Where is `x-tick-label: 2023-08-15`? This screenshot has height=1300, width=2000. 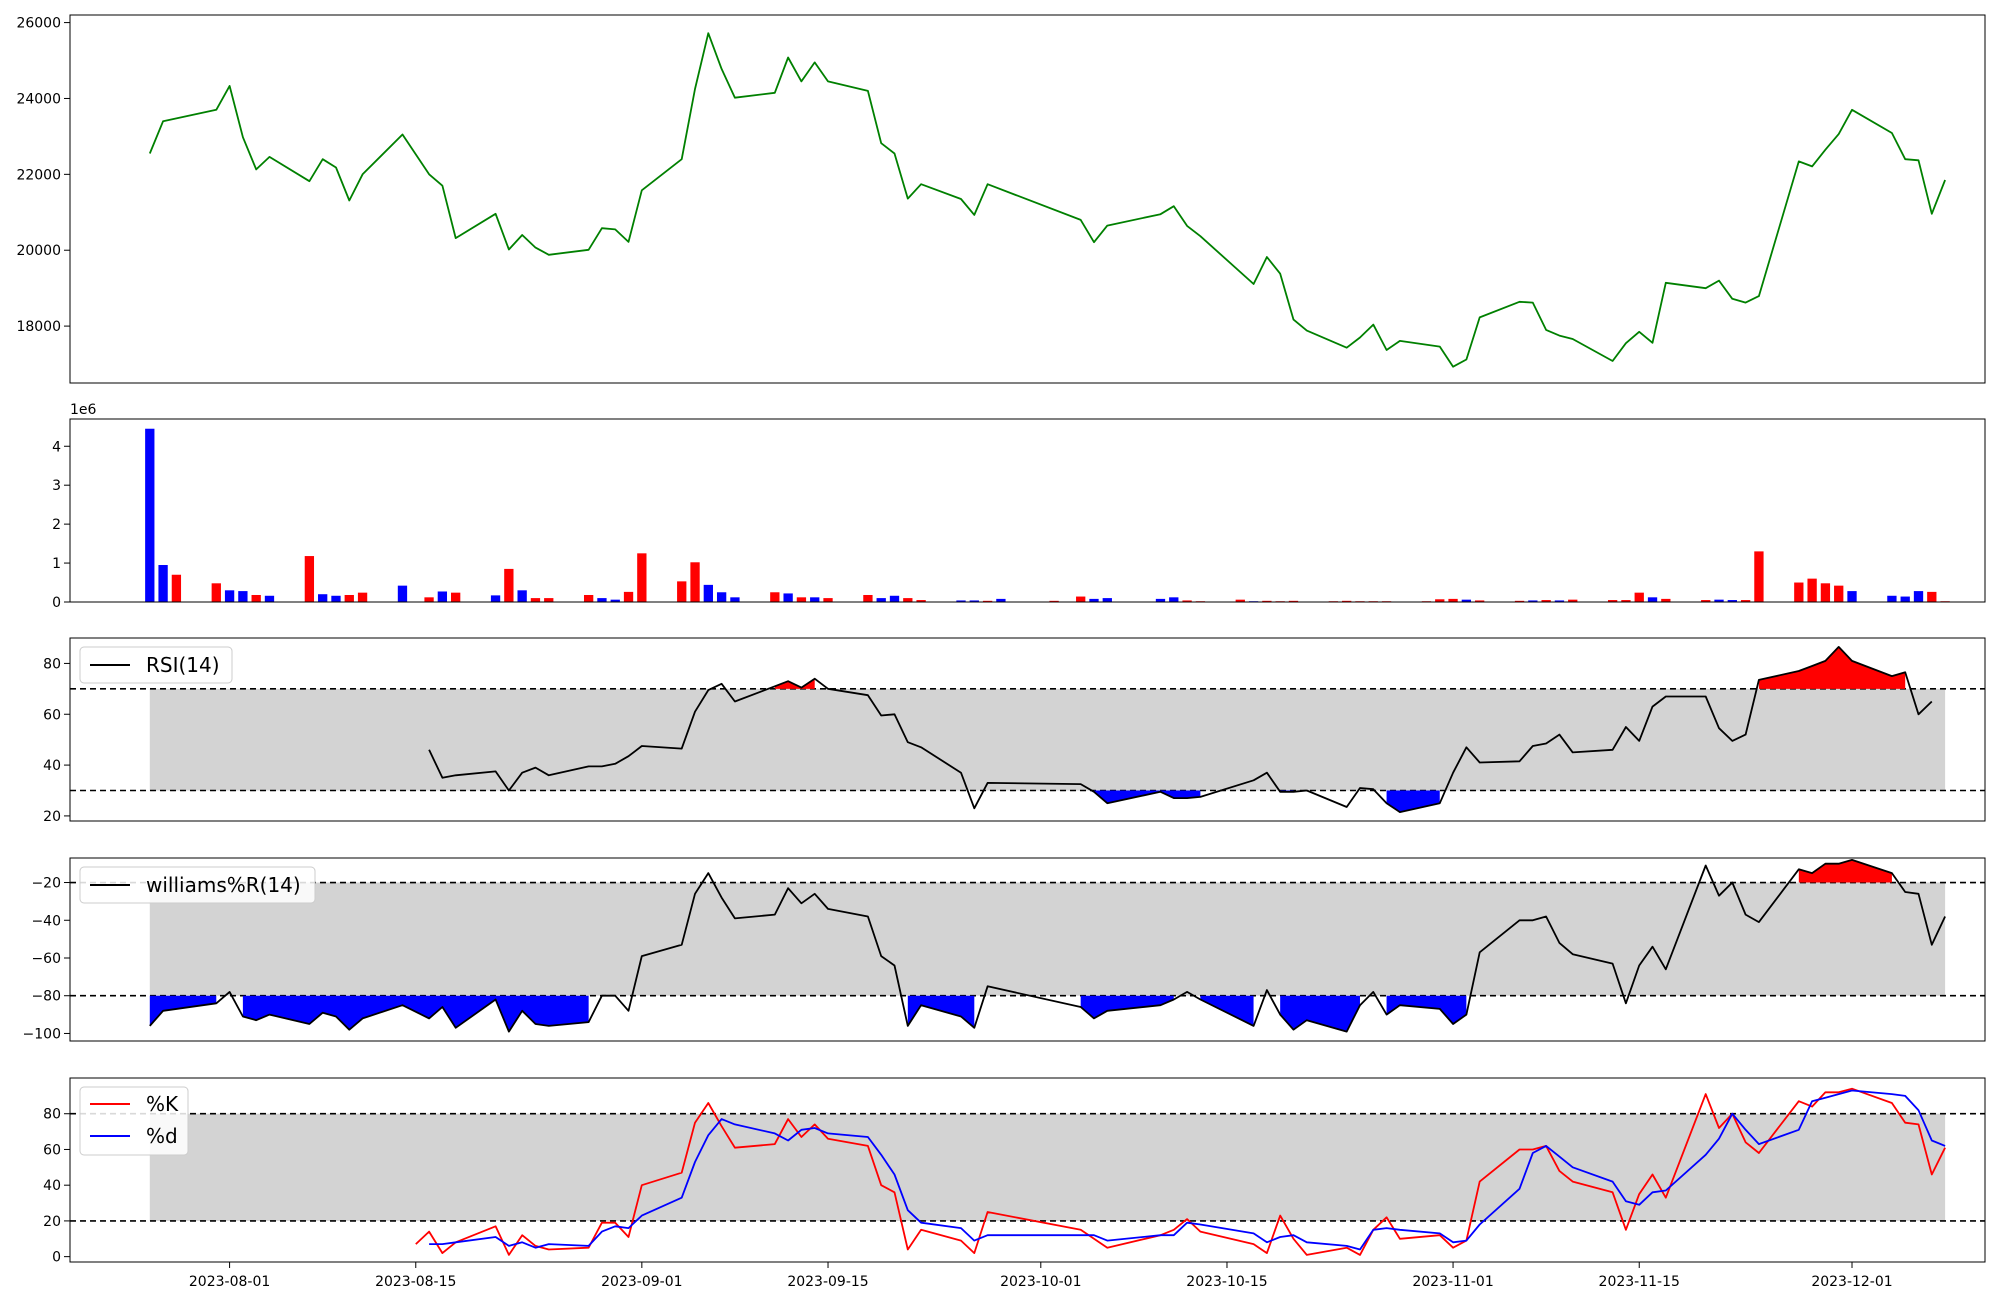
x-tick-label: 2023-08-15 is located at coordinates (415, 1282).